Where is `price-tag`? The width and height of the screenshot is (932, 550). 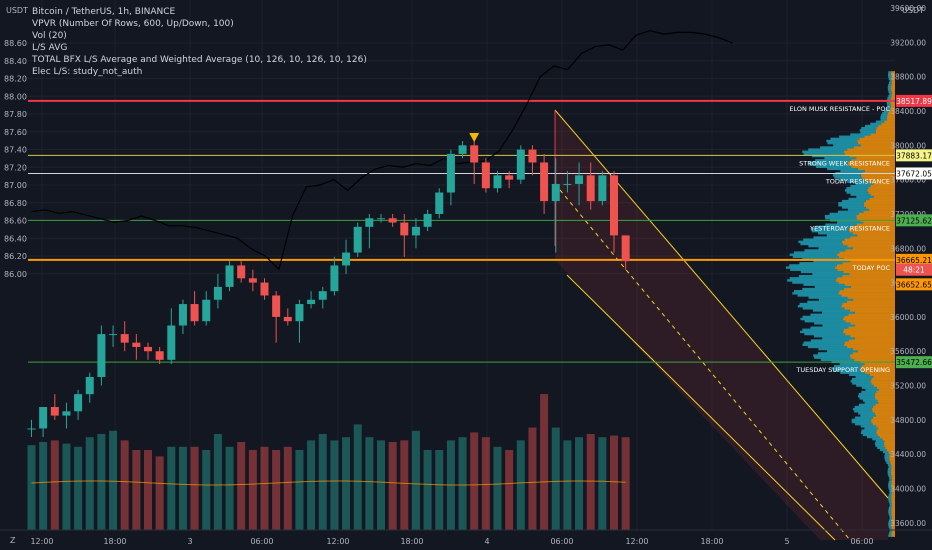
price-tag is located at coordinates (914, 269).